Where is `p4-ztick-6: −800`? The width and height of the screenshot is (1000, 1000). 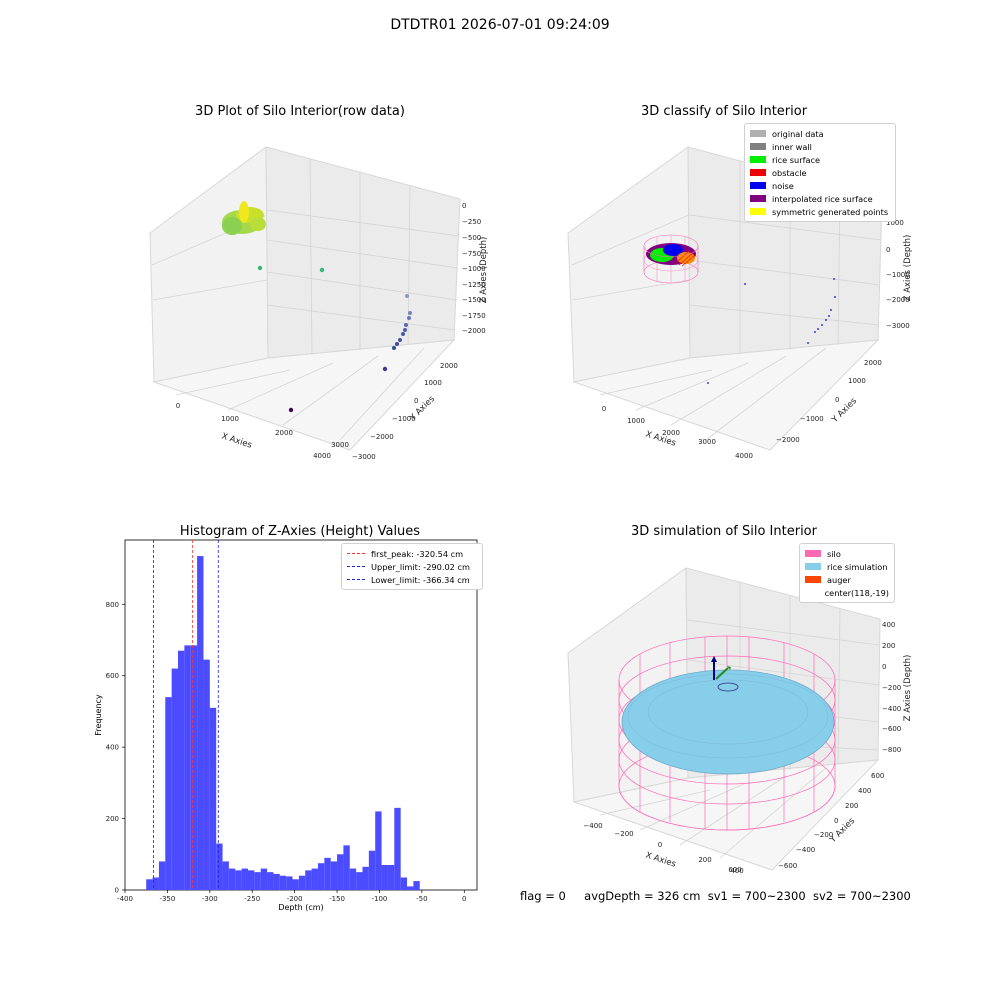
p4-ztick-6: −800 is located at coordinates (891, 750).